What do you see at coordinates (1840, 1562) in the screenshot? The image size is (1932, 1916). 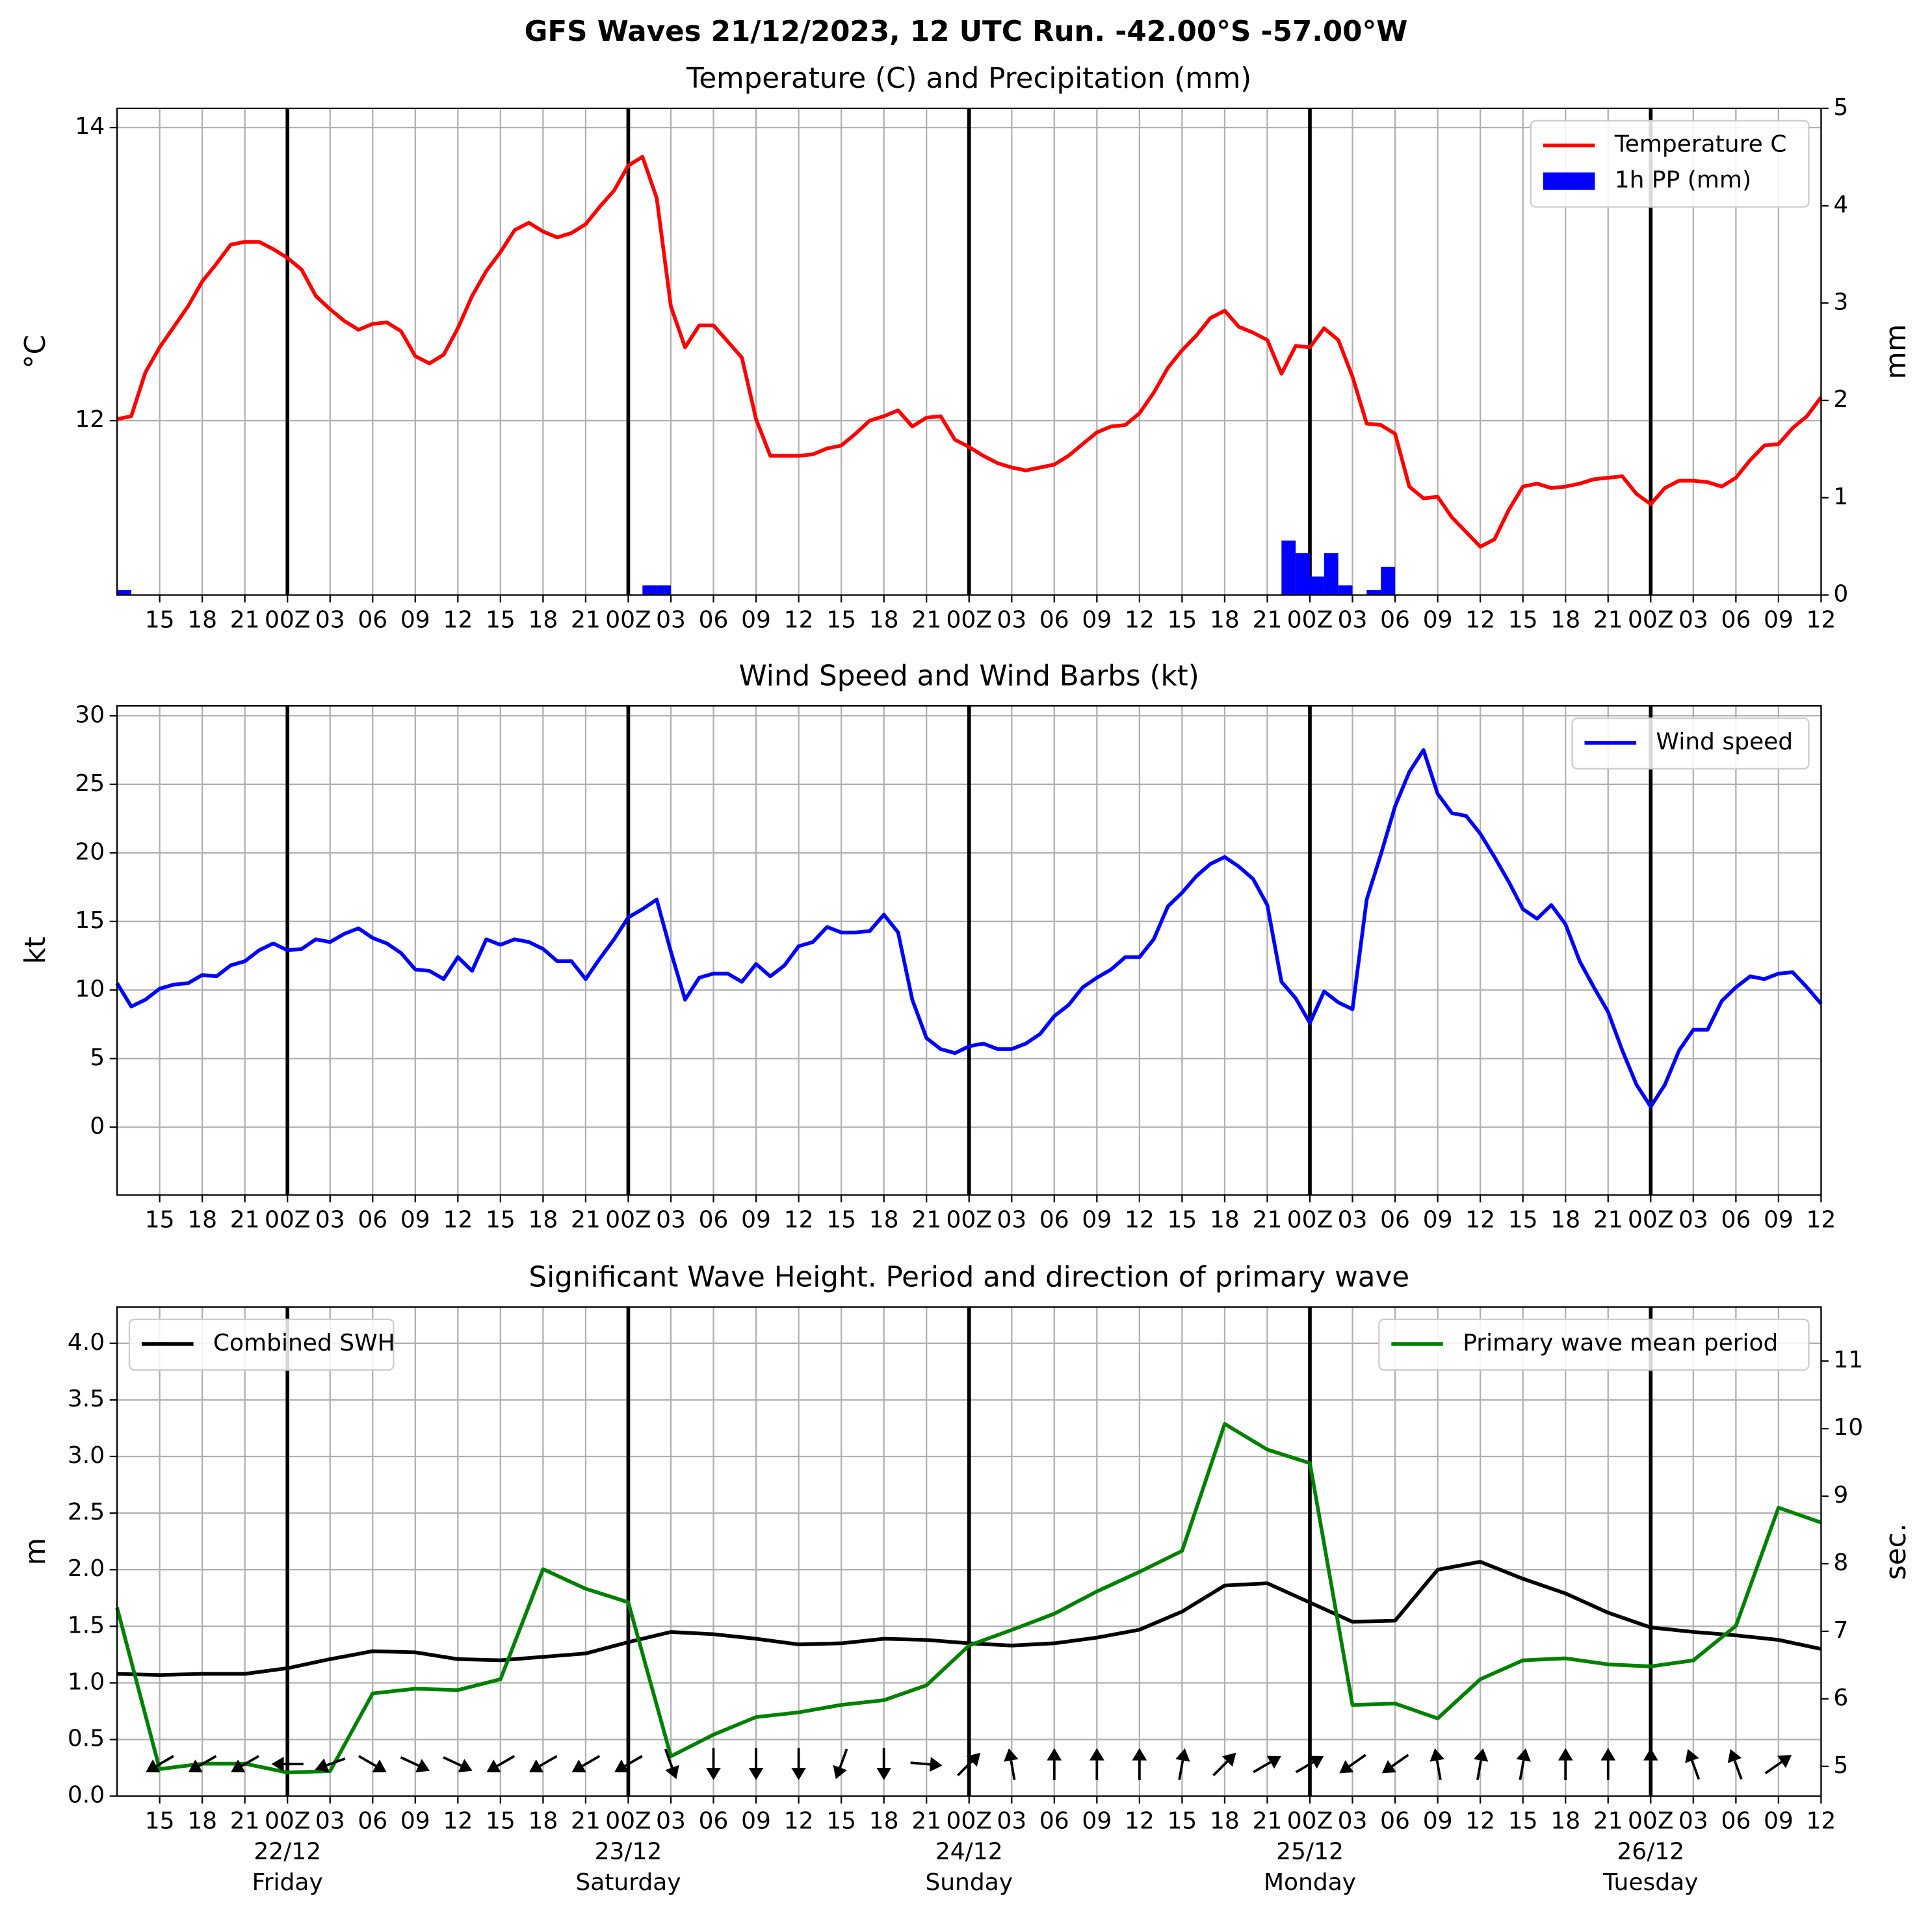 I see `y2-tick-label: 8` at bounding box center [1840, 1562].